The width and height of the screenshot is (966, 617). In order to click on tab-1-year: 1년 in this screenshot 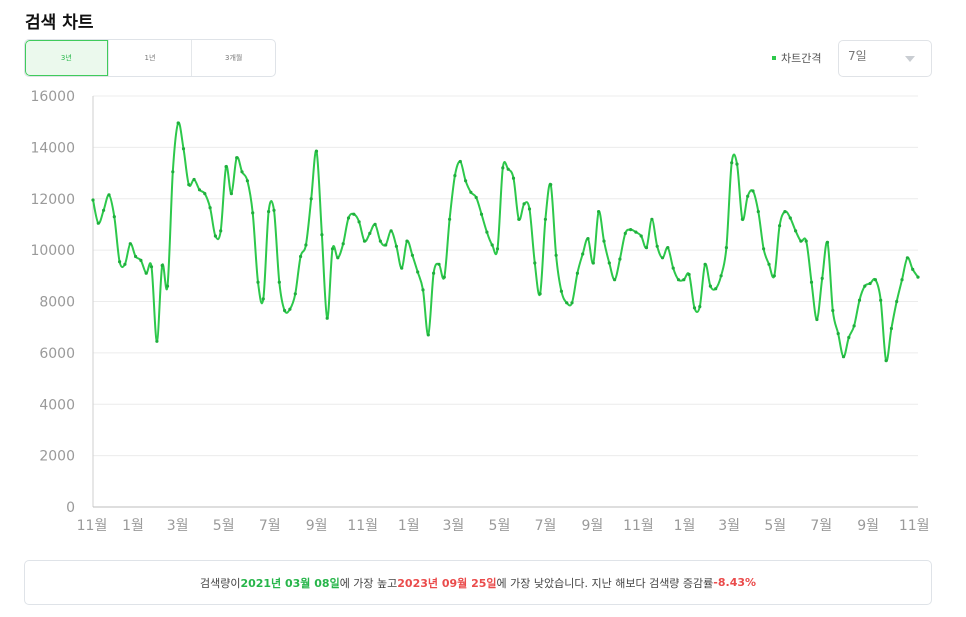, I will do `click(149, 58)`.